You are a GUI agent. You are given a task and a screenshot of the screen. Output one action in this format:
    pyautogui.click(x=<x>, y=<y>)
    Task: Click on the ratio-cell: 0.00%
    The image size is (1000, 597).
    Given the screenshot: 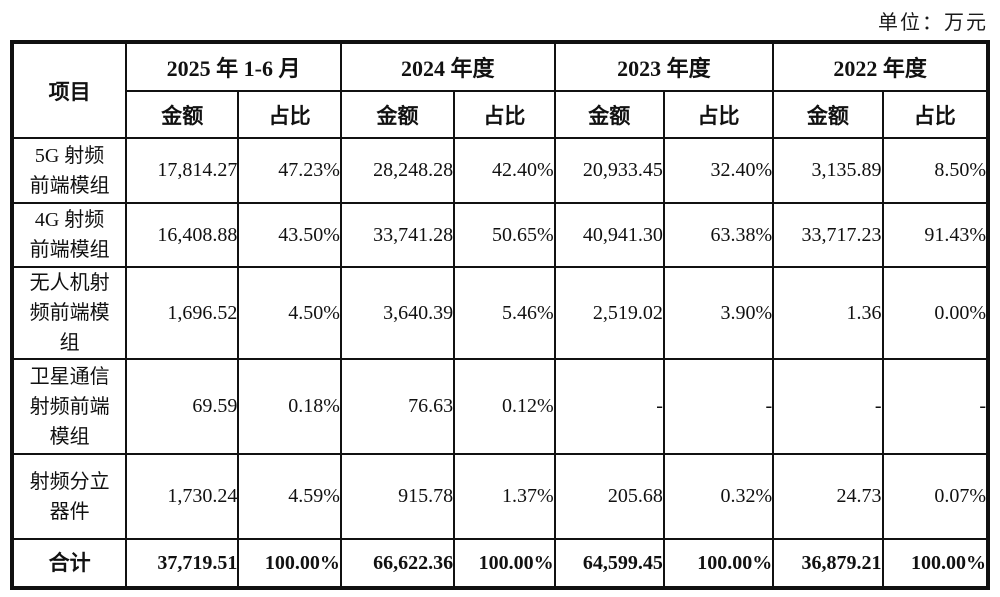 What is the action you would take?
    pyautogui.click(x=935, y=313)
    